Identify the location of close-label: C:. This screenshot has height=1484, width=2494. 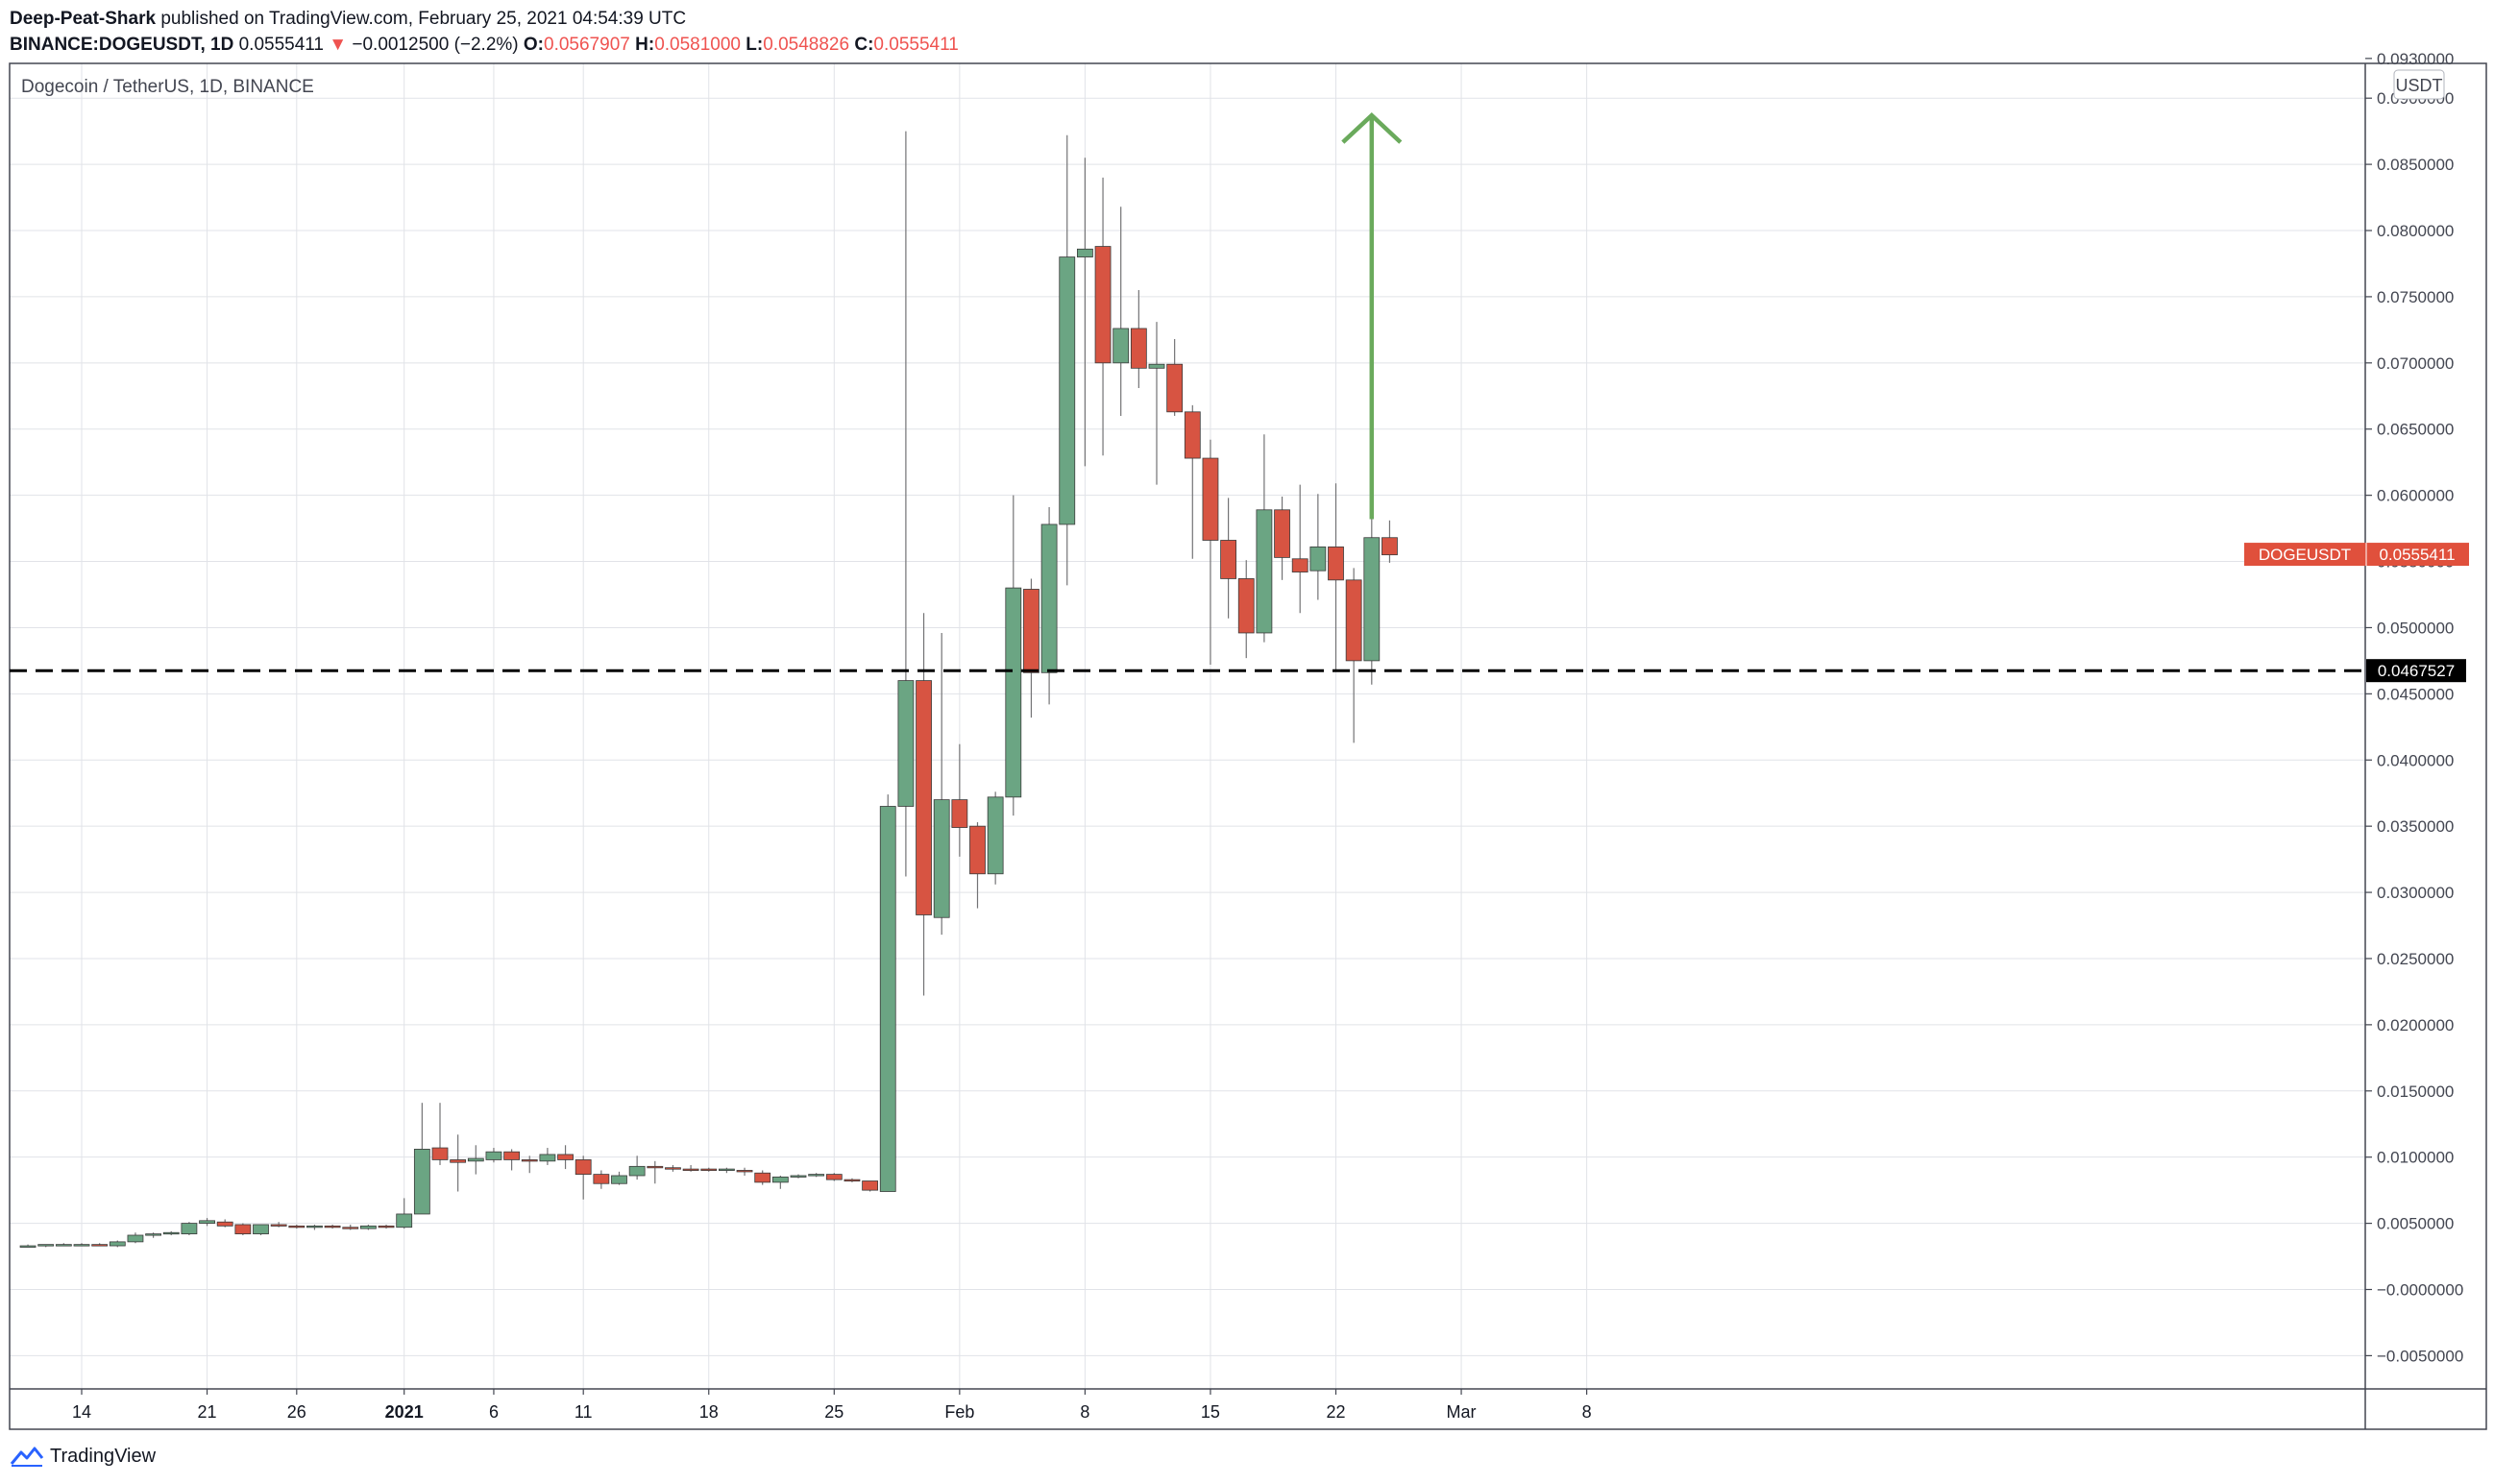
(864, 45).